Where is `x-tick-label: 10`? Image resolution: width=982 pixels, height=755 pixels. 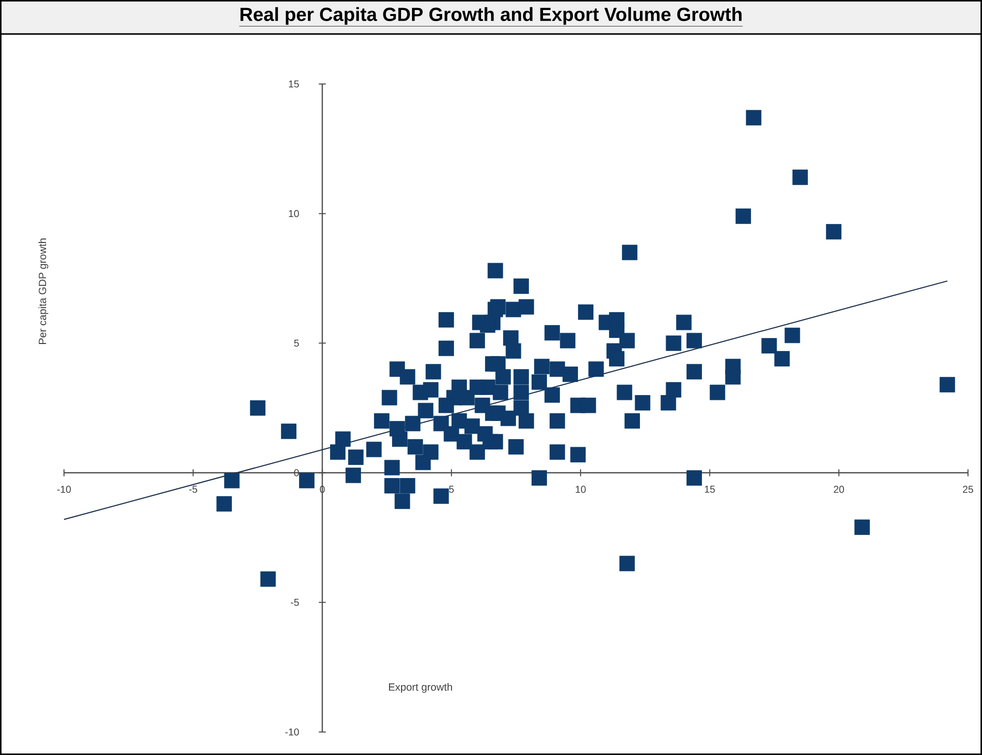
x-tick-label: 10 is located at coordinates (581, 489).